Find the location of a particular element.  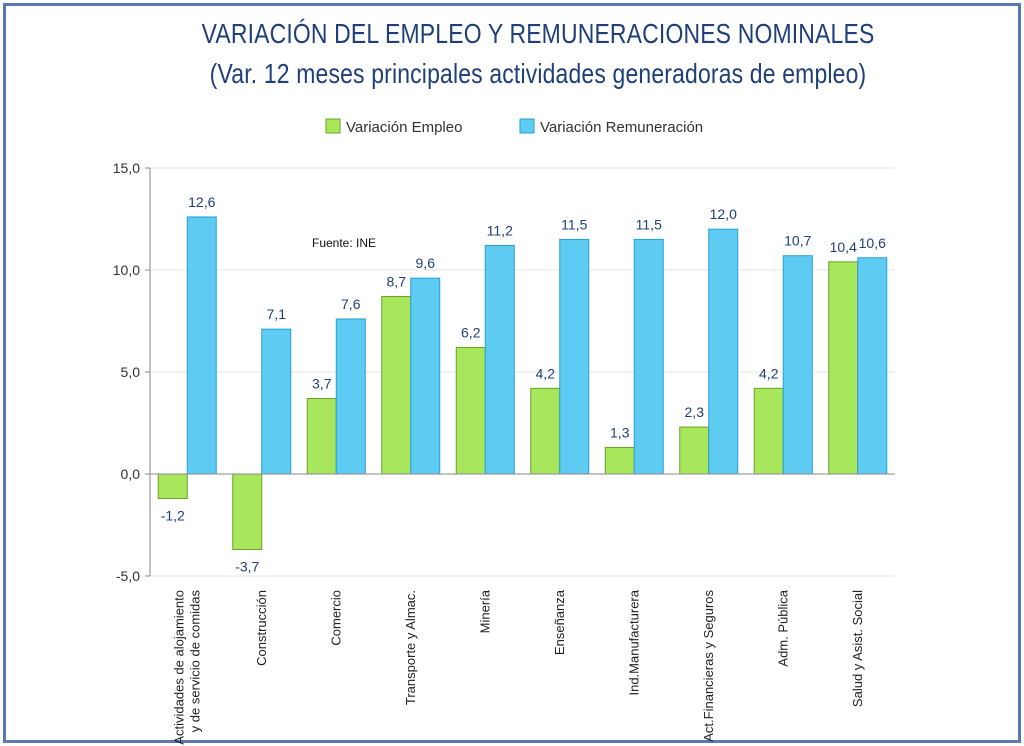

category-label-line: y de servicio de comidas is located at coordinates (194, 661).